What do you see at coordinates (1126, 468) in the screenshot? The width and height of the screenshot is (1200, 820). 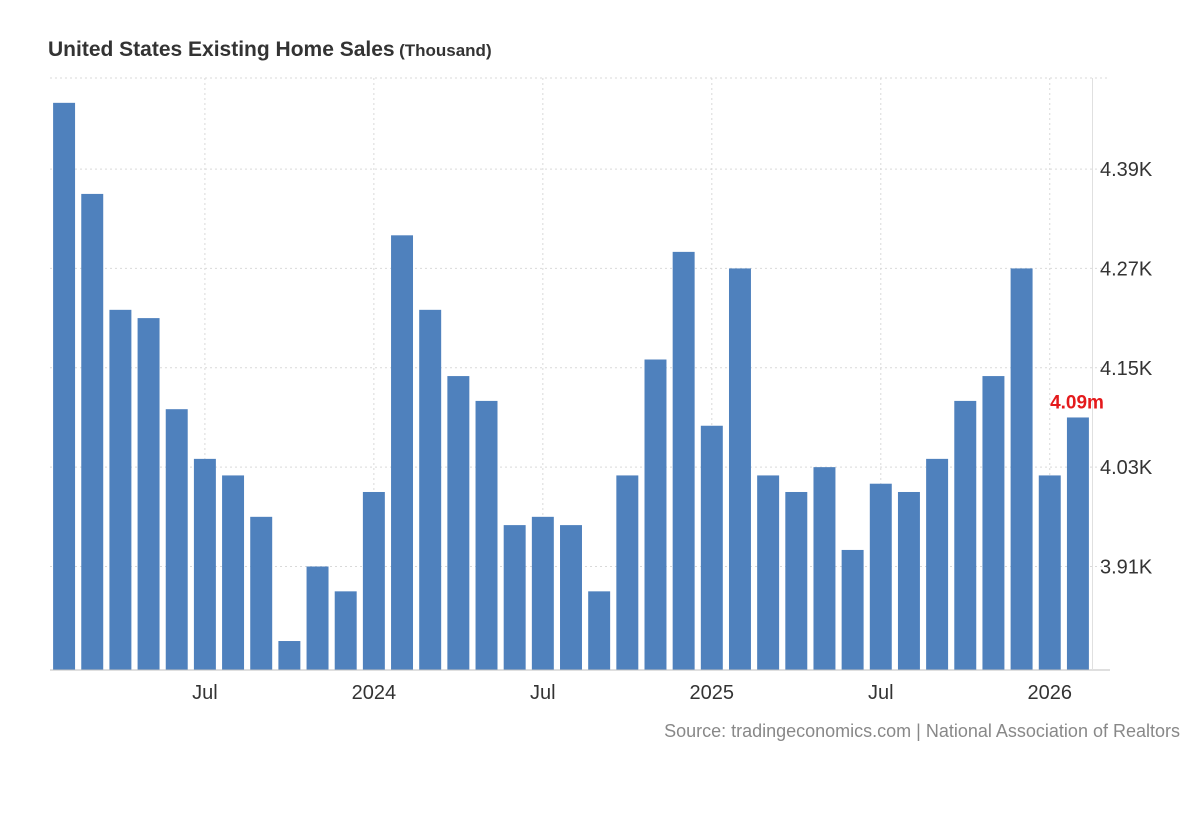 I see `y-tick-label: 4.03K` at bounding box center [1126, 468].